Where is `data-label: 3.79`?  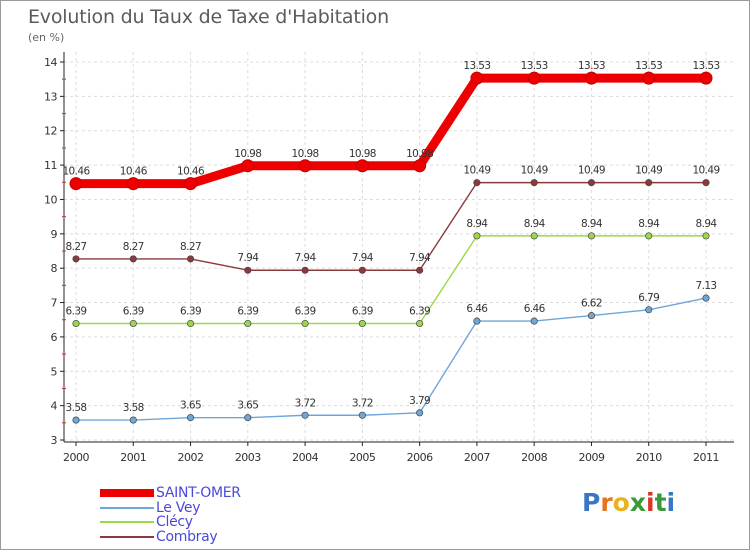
data-label: 3.79 is located at coordinates (419, 401).